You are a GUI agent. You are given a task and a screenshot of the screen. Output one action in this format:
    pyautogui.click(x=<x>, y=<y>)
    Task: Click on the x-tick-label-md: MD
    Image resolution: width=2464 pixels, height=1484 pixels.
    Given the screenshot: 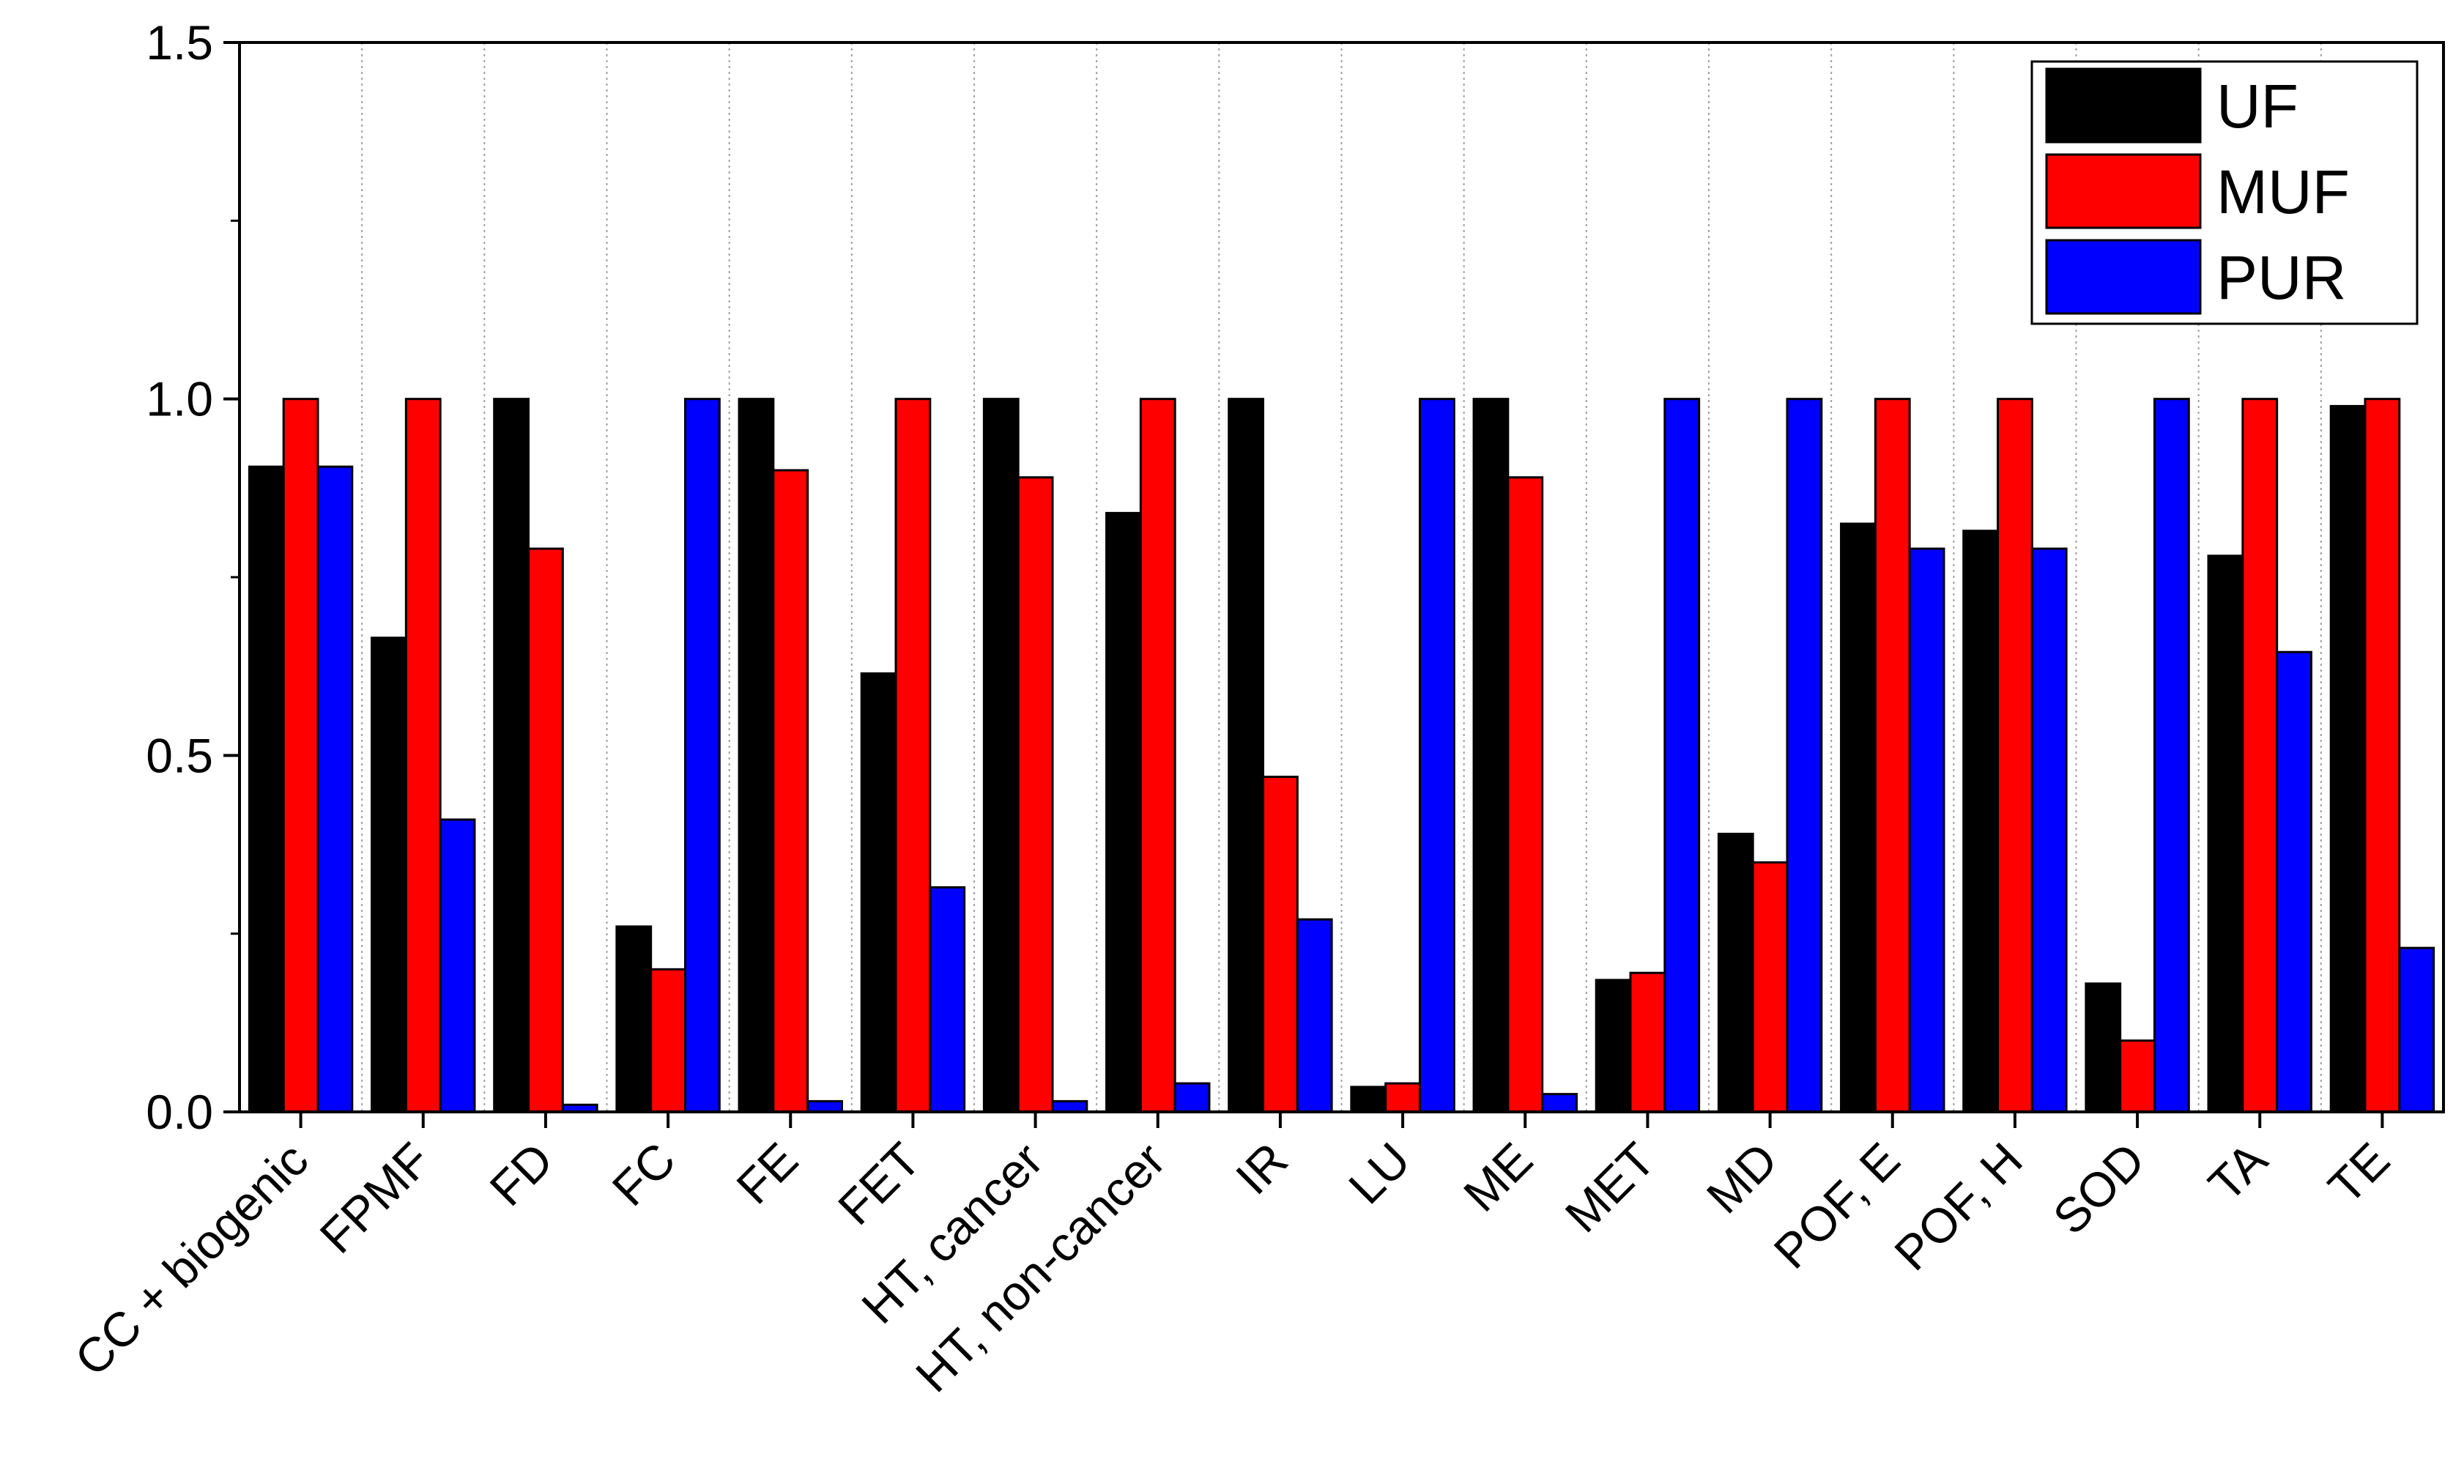 What is the action you would take?
    pyautogui.click(x=1742, y=1178)
    